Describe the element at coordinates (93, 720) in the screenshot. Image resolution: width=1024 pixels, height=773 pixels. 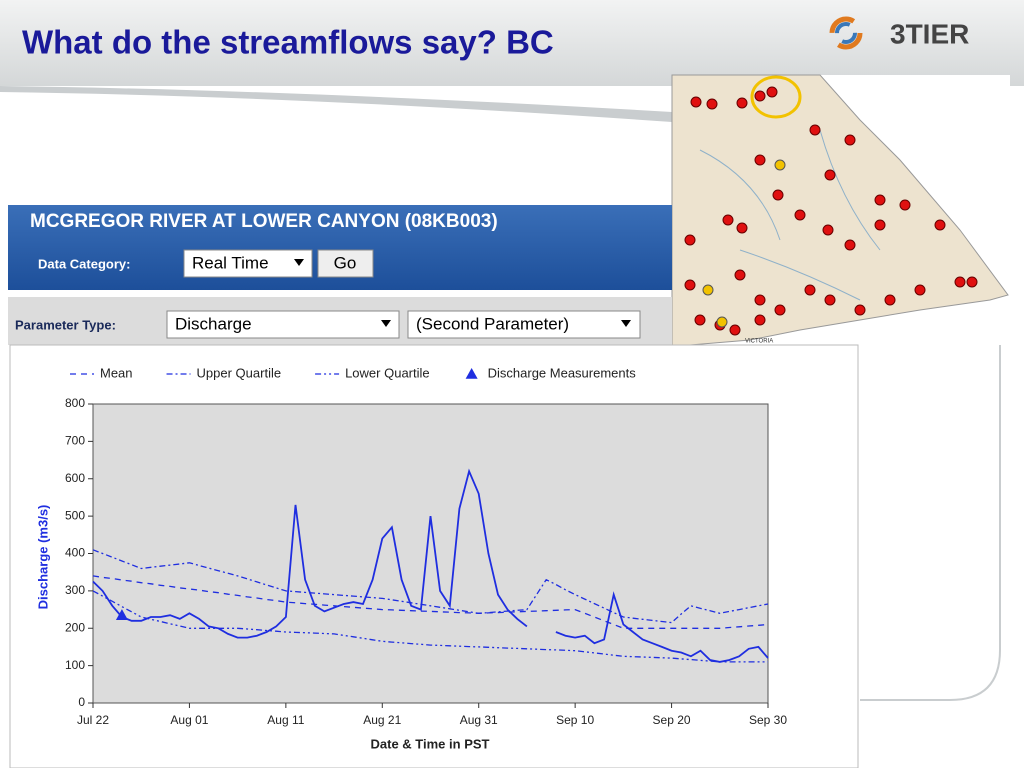
I see `x-tick-label: Jul 22` at that location.